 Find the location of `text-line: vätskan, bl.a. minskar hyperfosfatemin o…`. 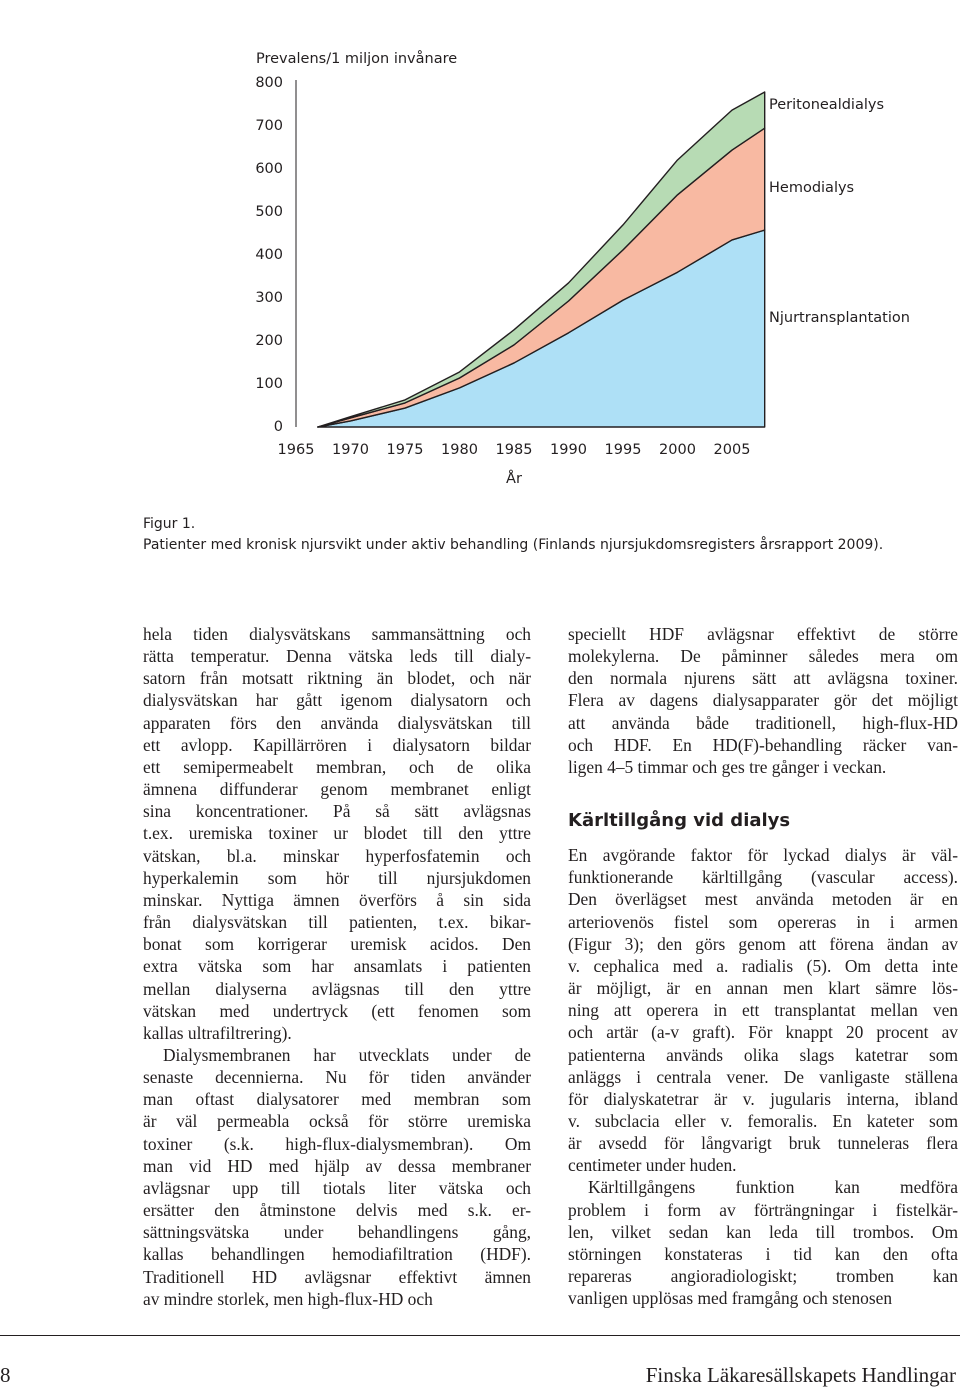

text-line: vätskan, bl.a. minskar hyperfosfatemin o… is located at coordinates (337, 855).